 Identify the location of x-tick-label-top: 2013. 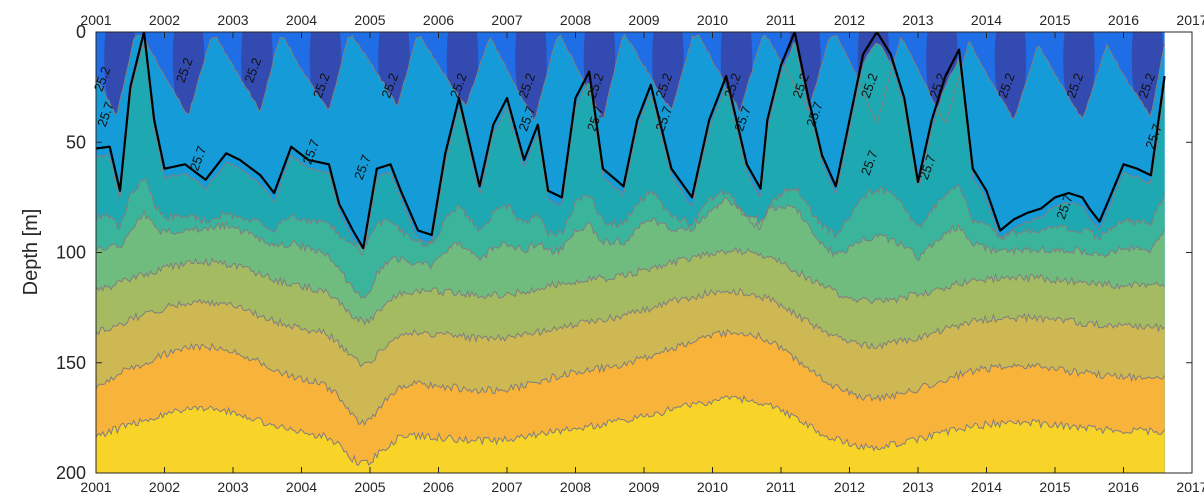
(917, 20).